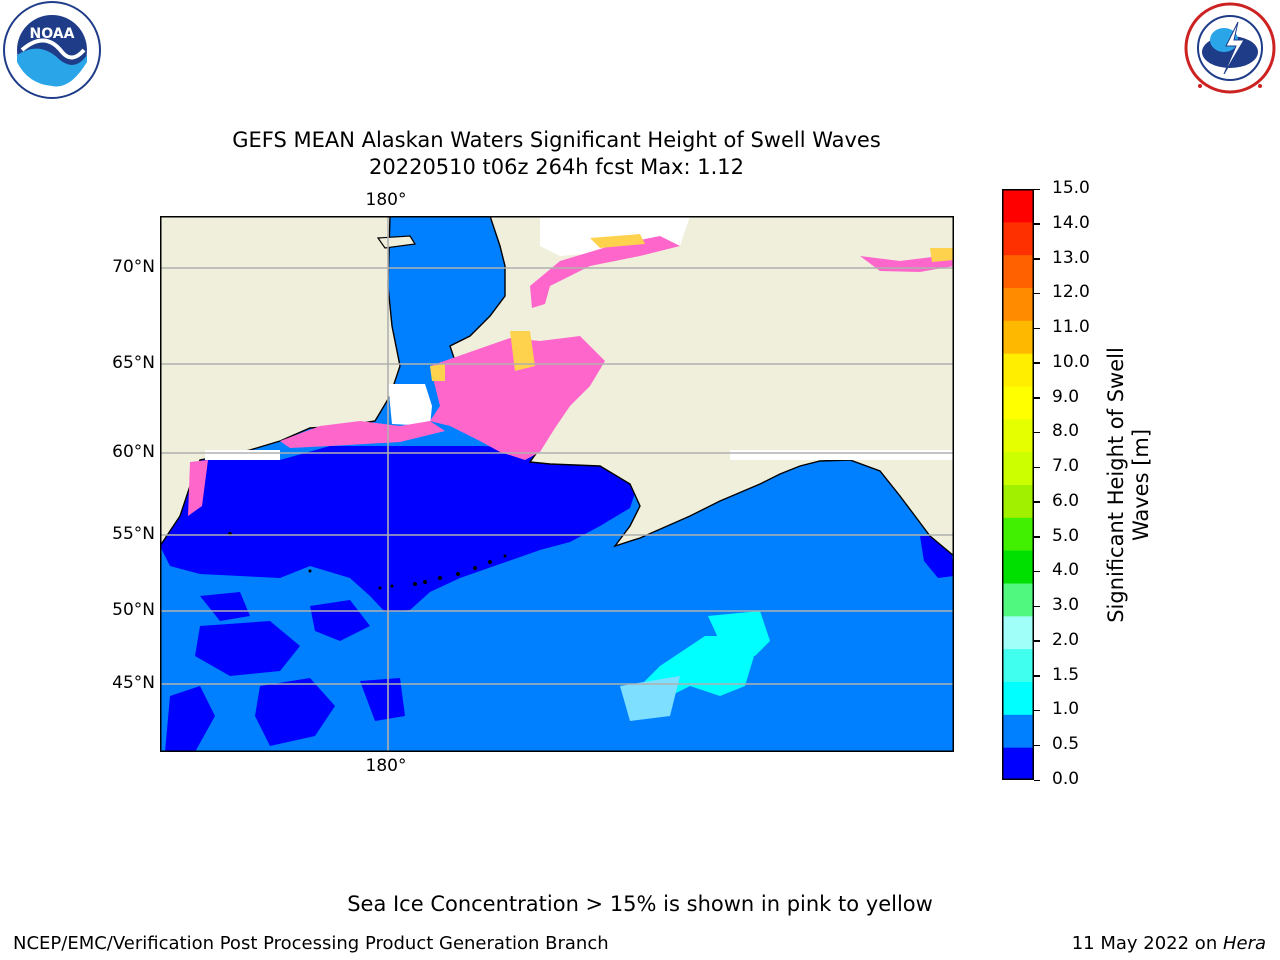  What do you see at coordinates (386, 766) in the screenshot?
I see `lon-label-bottom: 180°` at bounding box center [386, 766].